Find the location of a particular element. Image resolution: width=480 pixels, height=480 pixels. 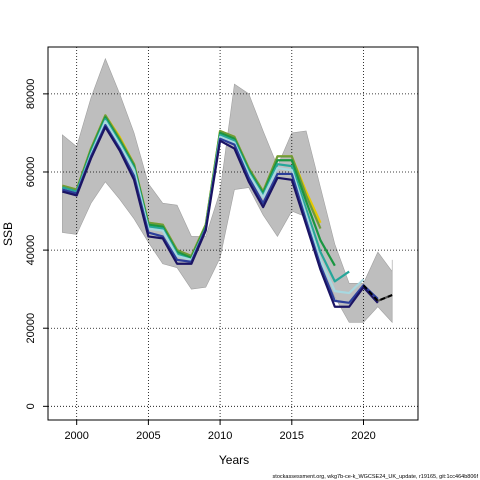

y-tick-label: 80000 is located at coordinates (31, 94).